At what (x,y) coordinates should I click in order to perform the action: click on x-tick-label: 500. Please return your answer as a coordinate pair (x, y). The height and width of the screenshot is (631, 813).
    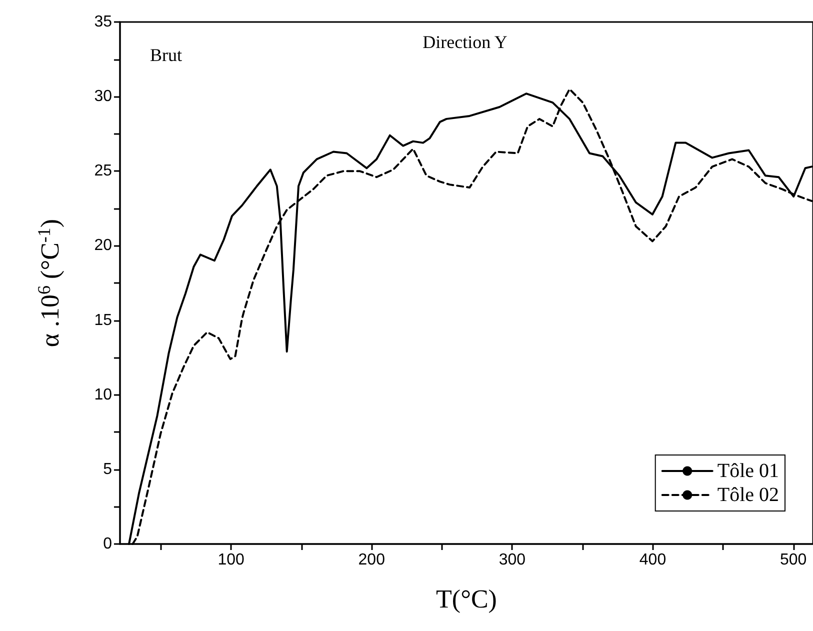
    Looking at the image, I should click on (793, 560).